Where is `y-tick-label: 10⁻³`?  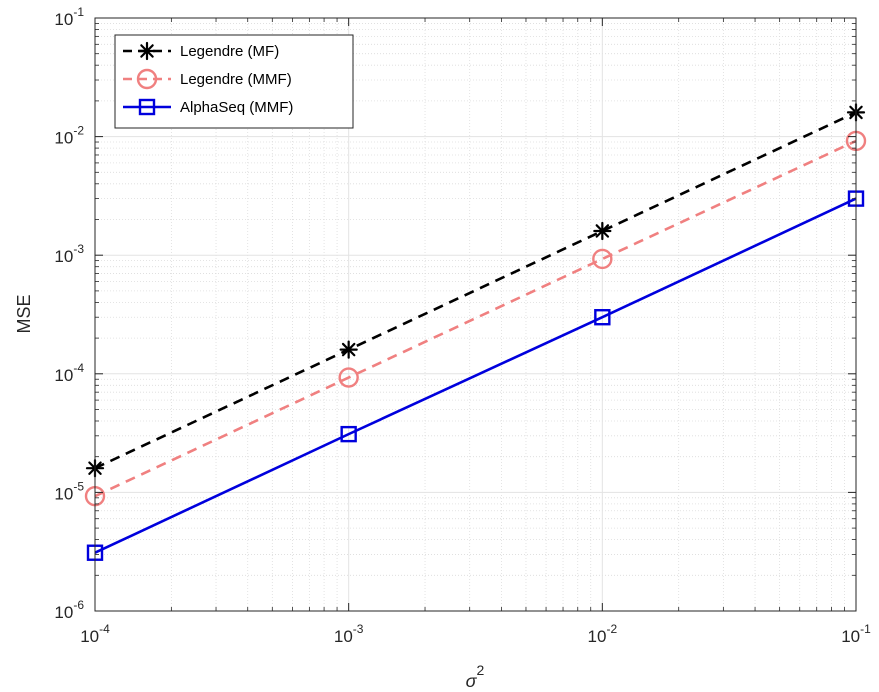 y-tick-label: 10⁻³ is located at coordinates (69, 254).